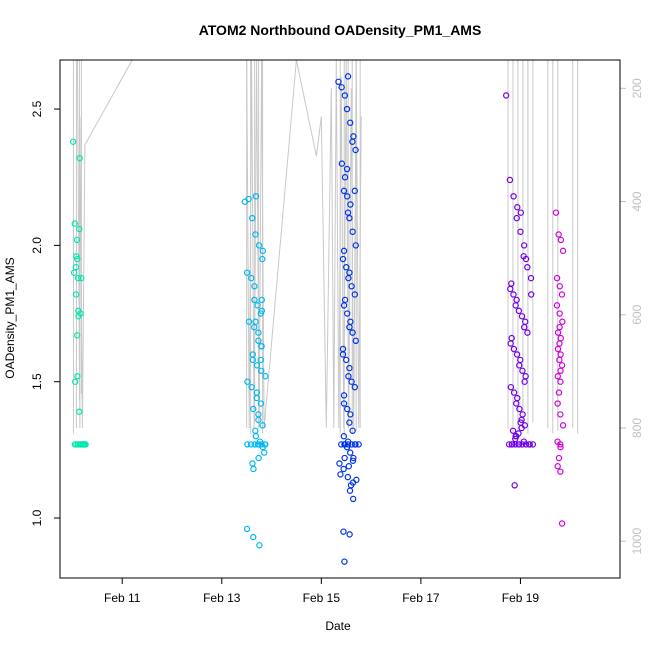 The height and width of the screenshot is (650, 650). What do you see at coordinates (340, 30) in the screenshot?
I see `chart-title: ATOM2 Northbound OADensity_PM1_AMS` at bounding box center [340, 30].